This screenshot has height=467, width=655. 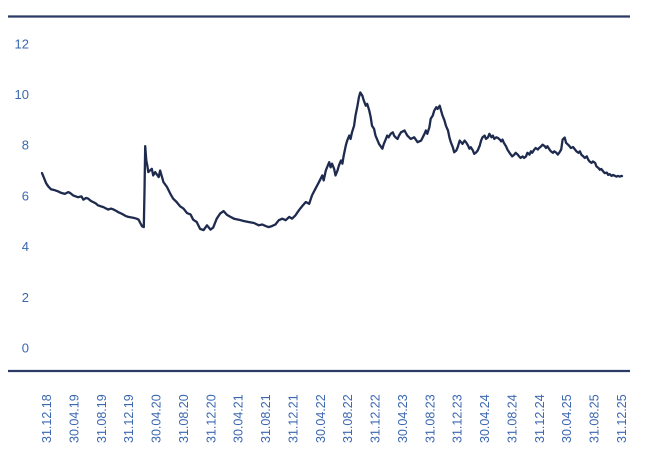 What do you see at coordinates (485, 418) in the screenshot?
I see `x-tick-label: 30.04.24` at bounding box center [485, 418].